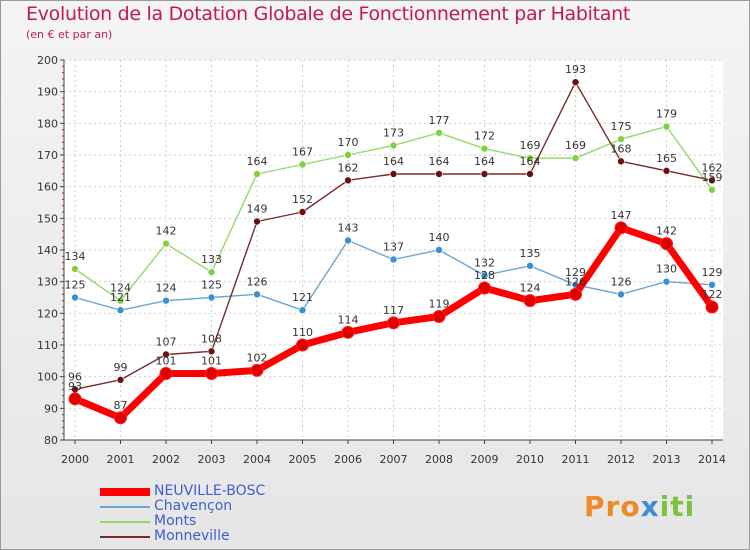 The image size is (750, 550). Describe the element at coordinates (302, 152) in the screenshot. I see `data-label-monts: 167` at that location.